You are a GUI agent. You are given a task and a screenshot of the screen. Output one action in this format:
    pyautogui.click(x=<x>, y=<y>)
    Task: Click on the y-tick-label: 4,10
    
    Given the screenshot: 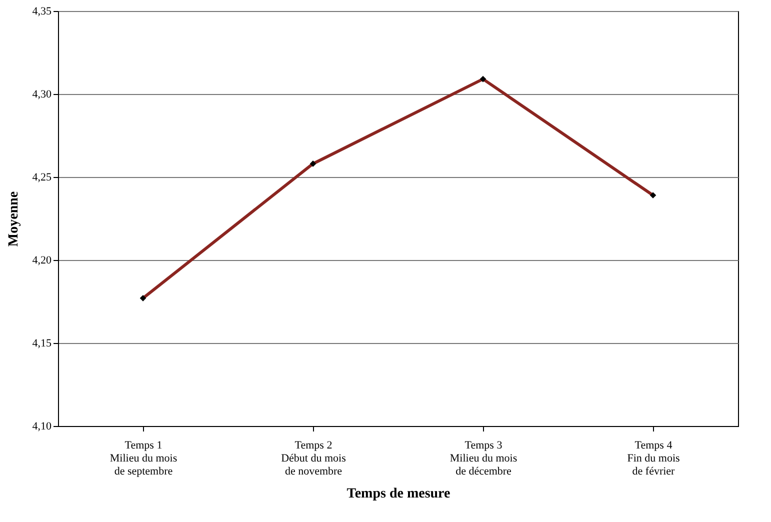 What is the action you would take?
    pyautogui.click(x=42, y=426)
    